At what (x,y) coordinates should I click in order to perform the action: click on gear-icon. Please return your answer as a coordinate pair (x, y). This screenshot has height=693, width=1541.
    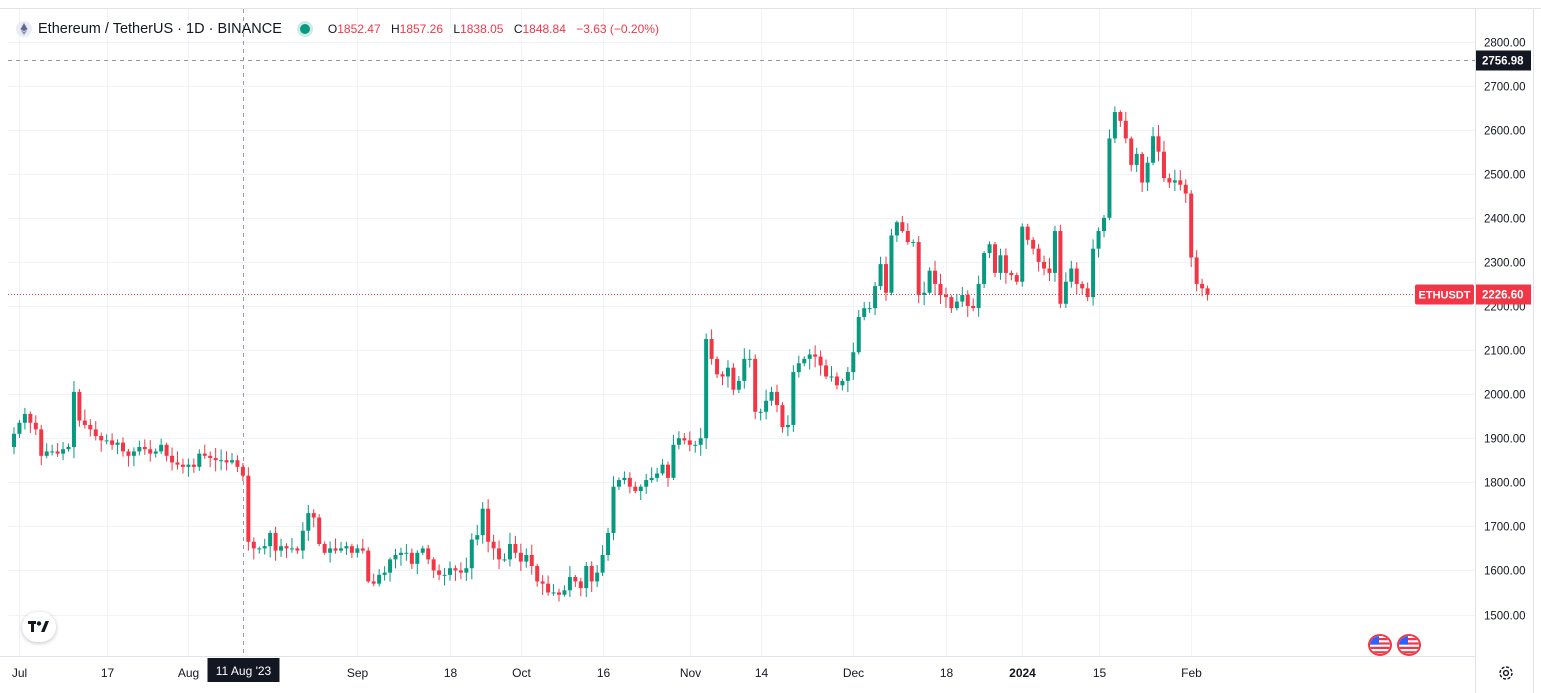
    Looking at the image, I should click on (1506, 673).